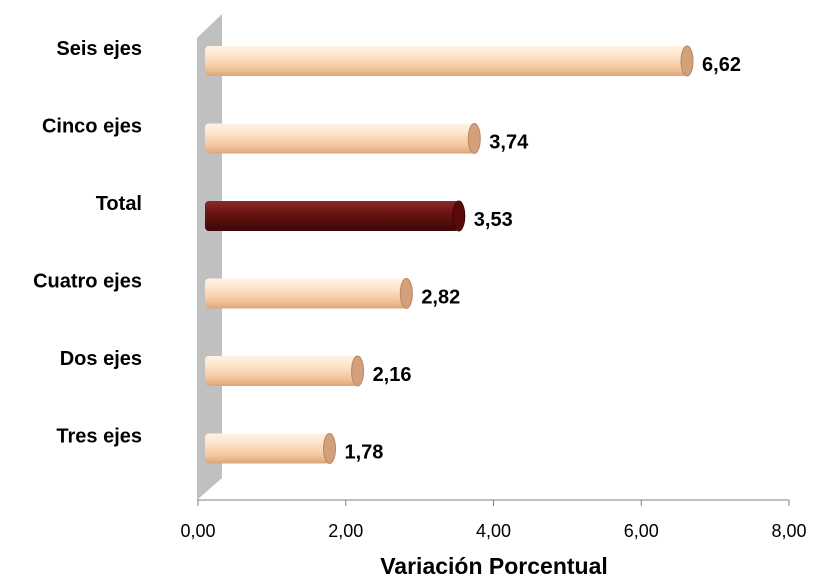 The width and height of the screenshot is (813, 579). Describe the element at coordinates (493, 520) in the screenshot. I see `x-axis-ticks: 0,00 2,00 4,00 6,00 8,00` at that location.